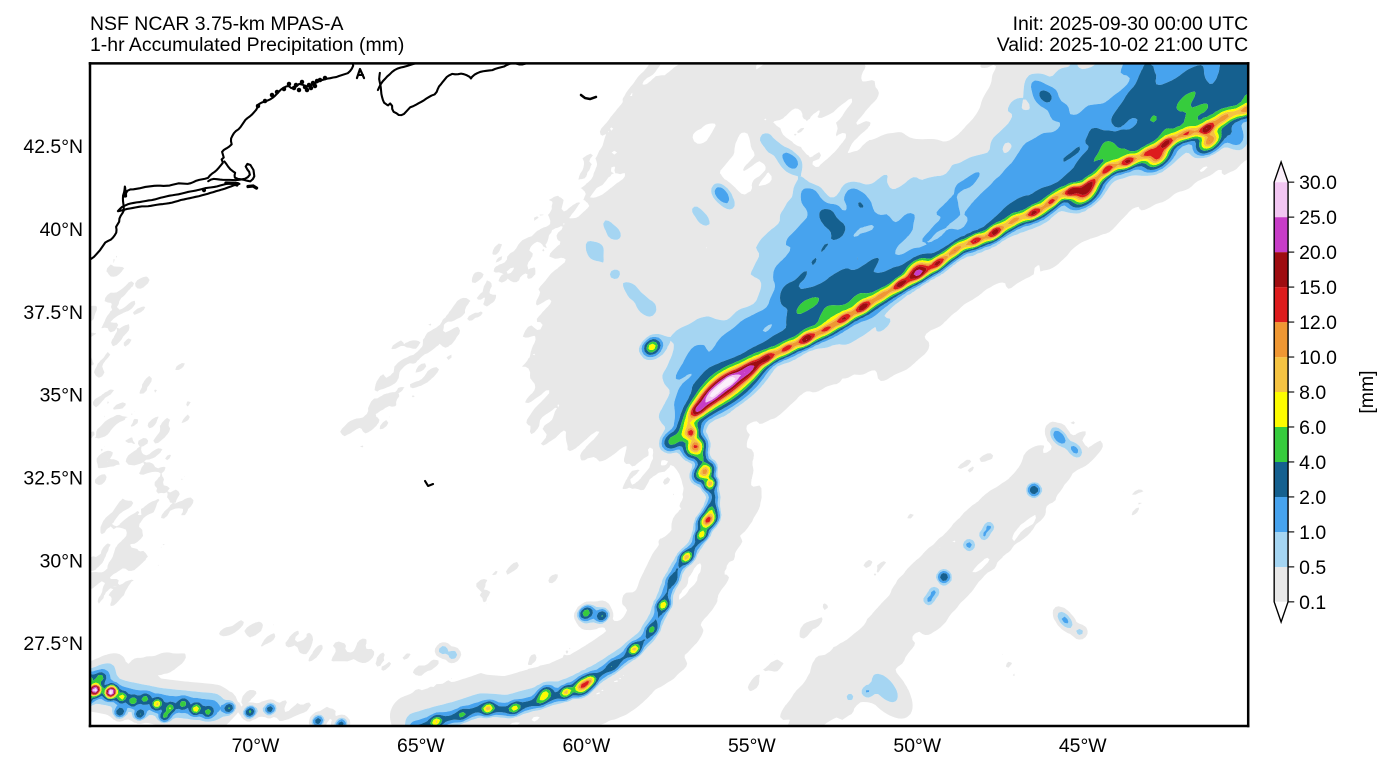  Describe the element at coordinates (752, 746) in the screenshot. I see `svg-text: 55°W` at that location.